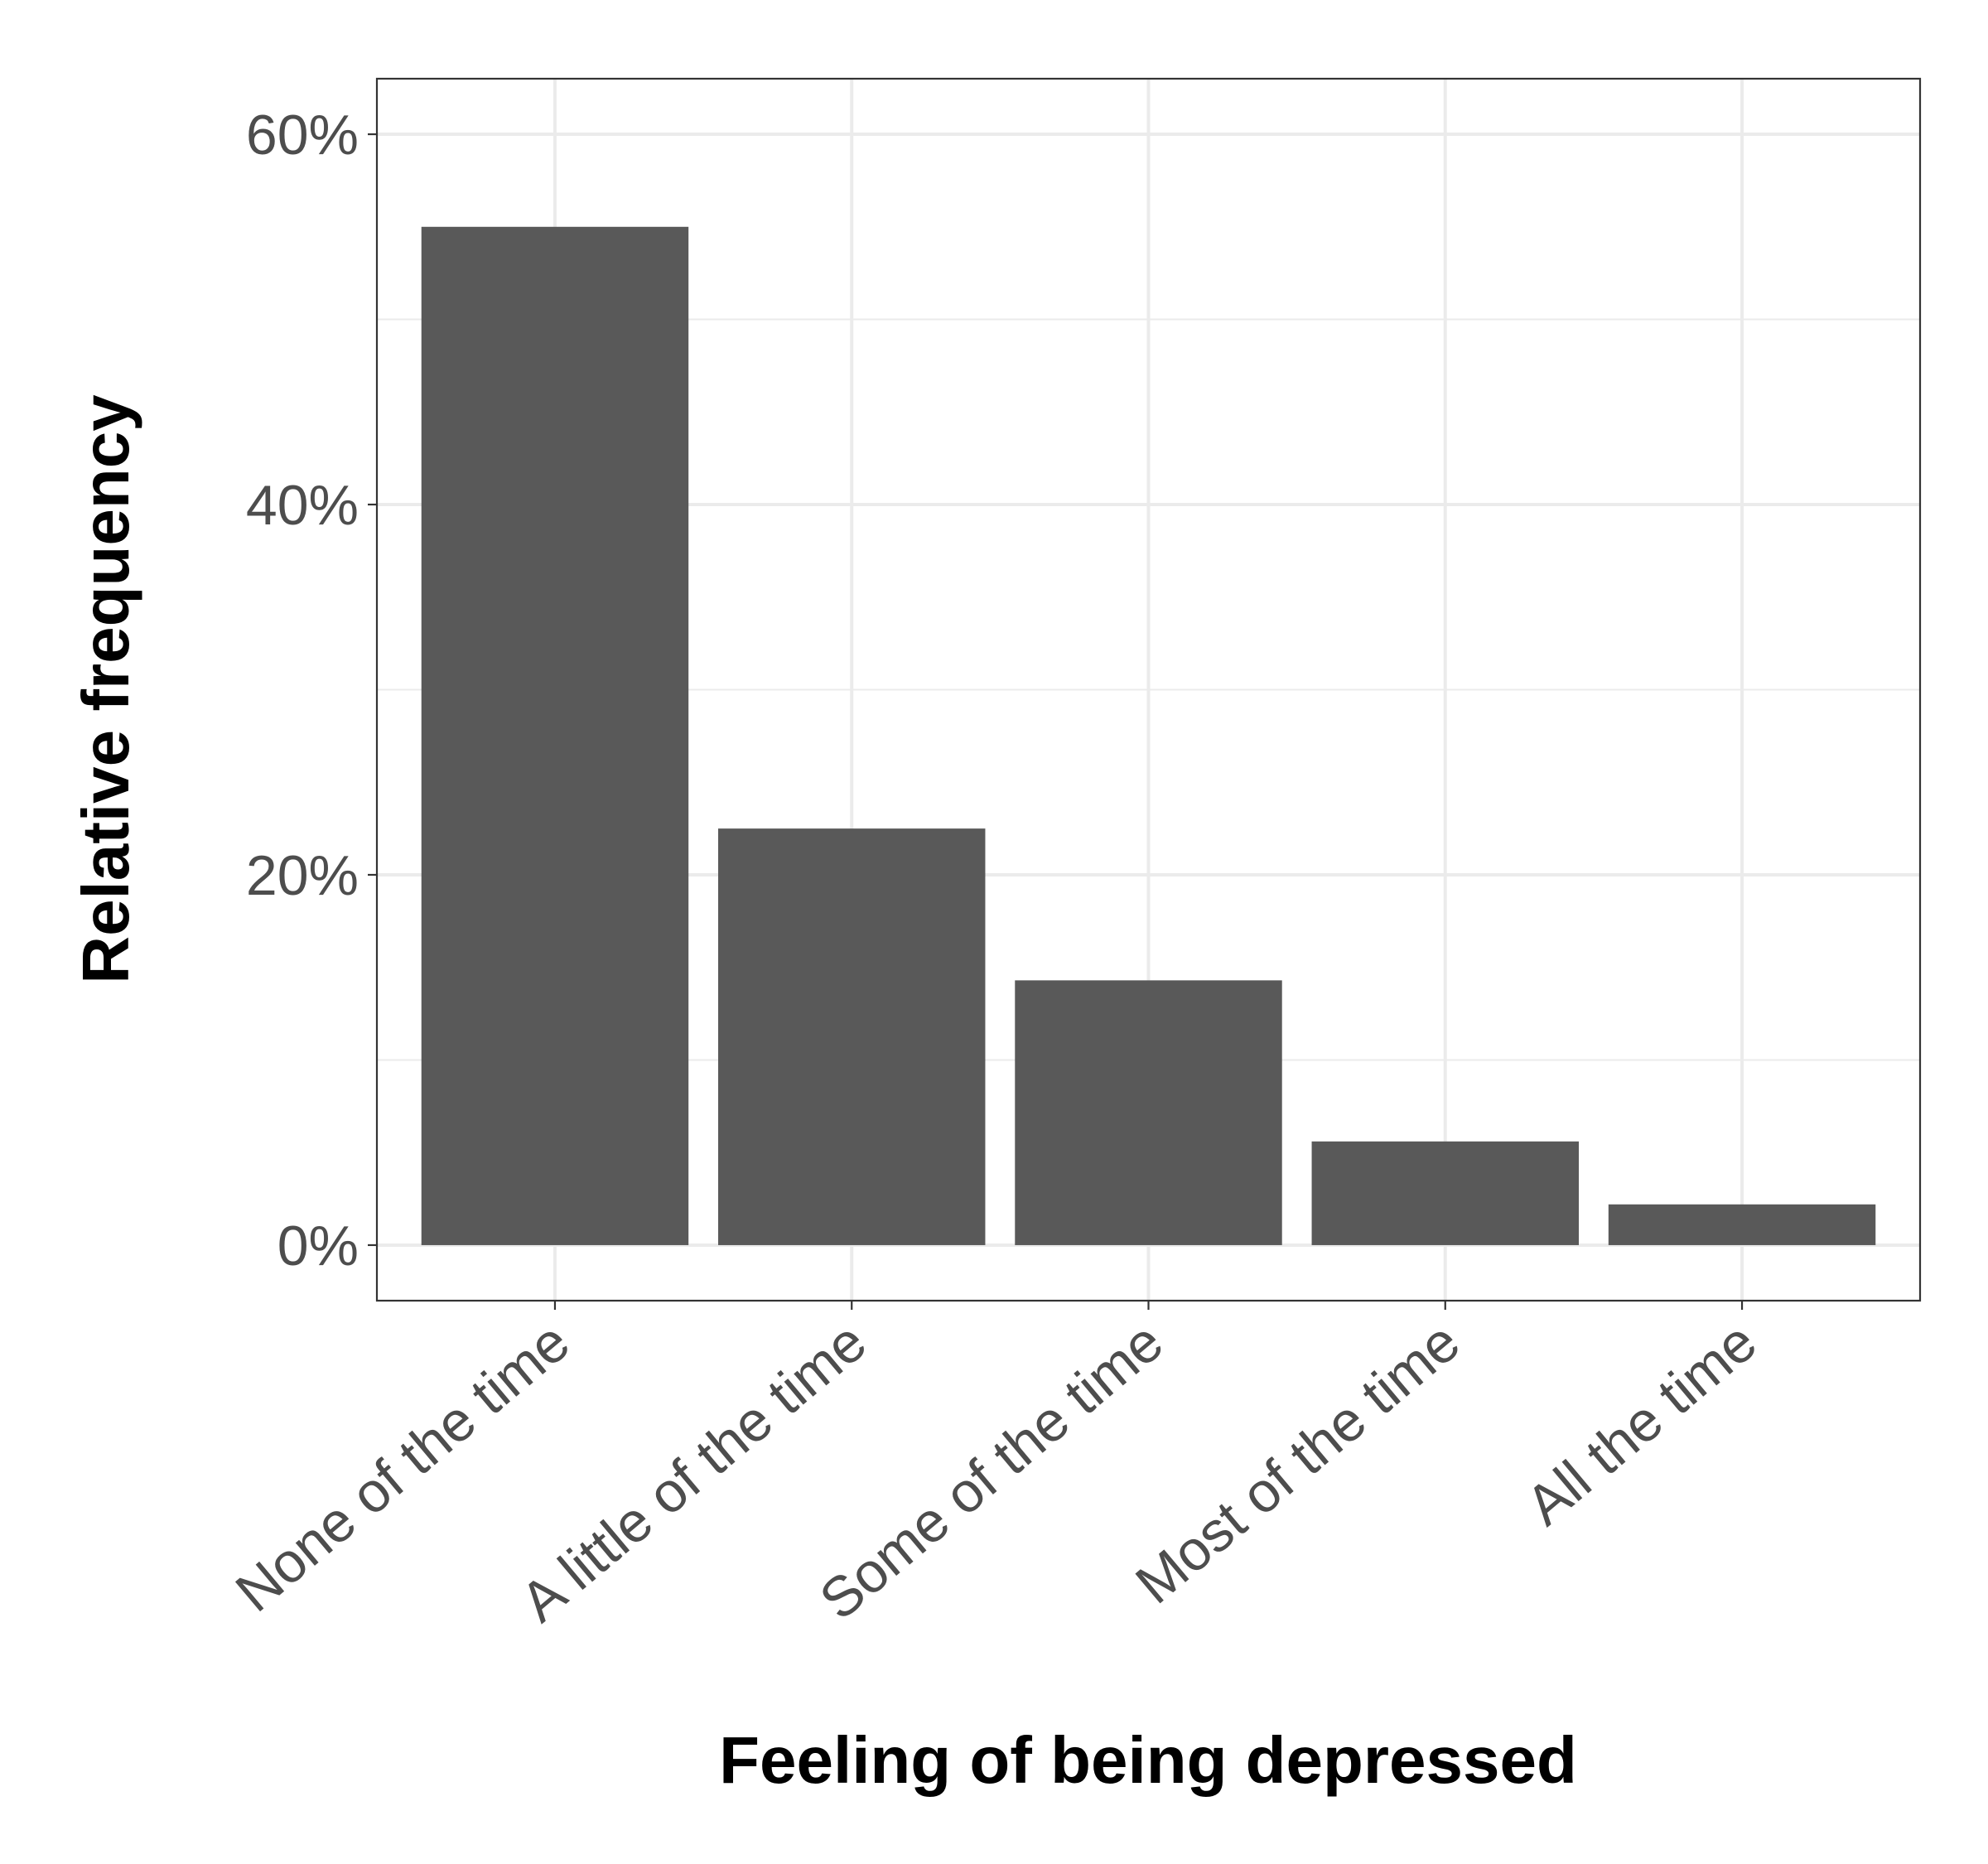  What do you see at coordinates (302, 875) in the screenshot?
I see `y-tick-label: 20%` at bounding box center [302, 875].